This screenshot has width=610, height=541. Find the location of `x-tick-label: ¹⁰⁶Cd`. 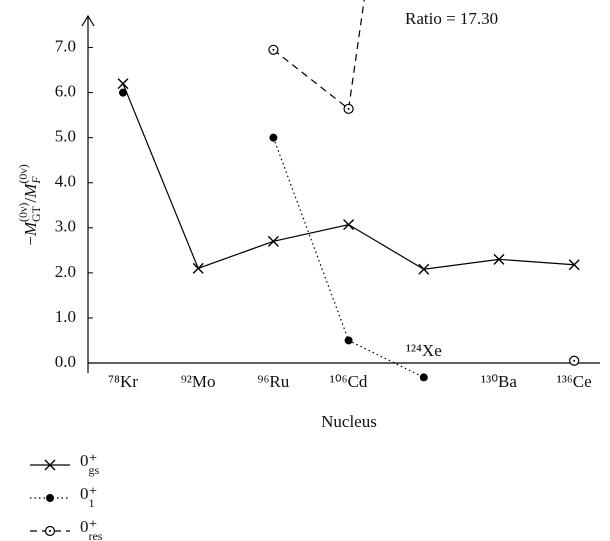

x-tick-label: ¹⁰⁶Cd is located at coordinates (349, 381).